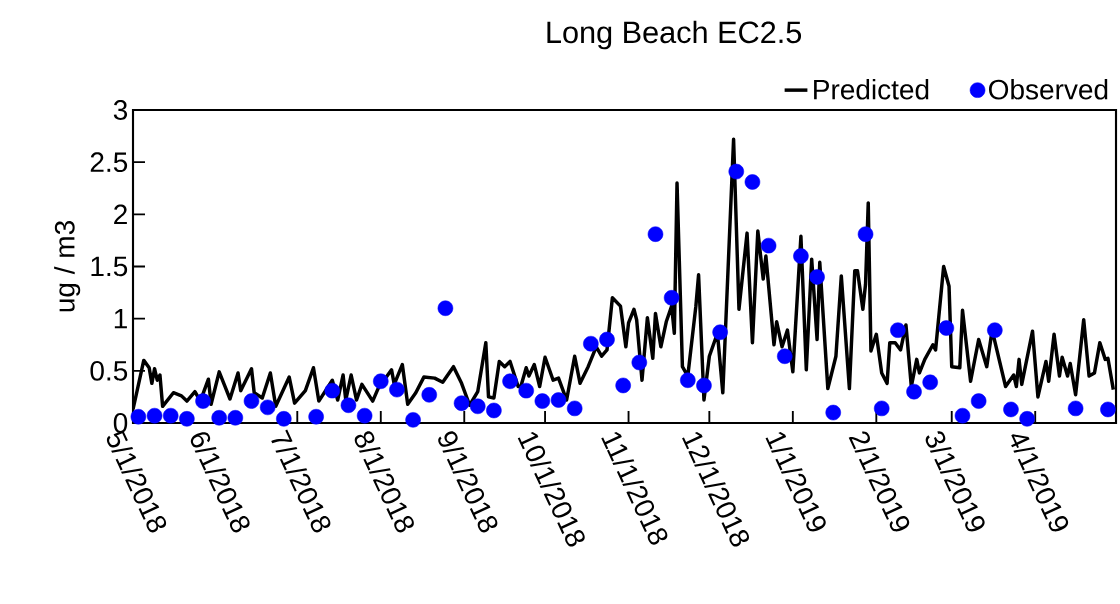 This screenshot has width=1120, height=604. I want to click on y-tick-label: 2, so click(120, 214).